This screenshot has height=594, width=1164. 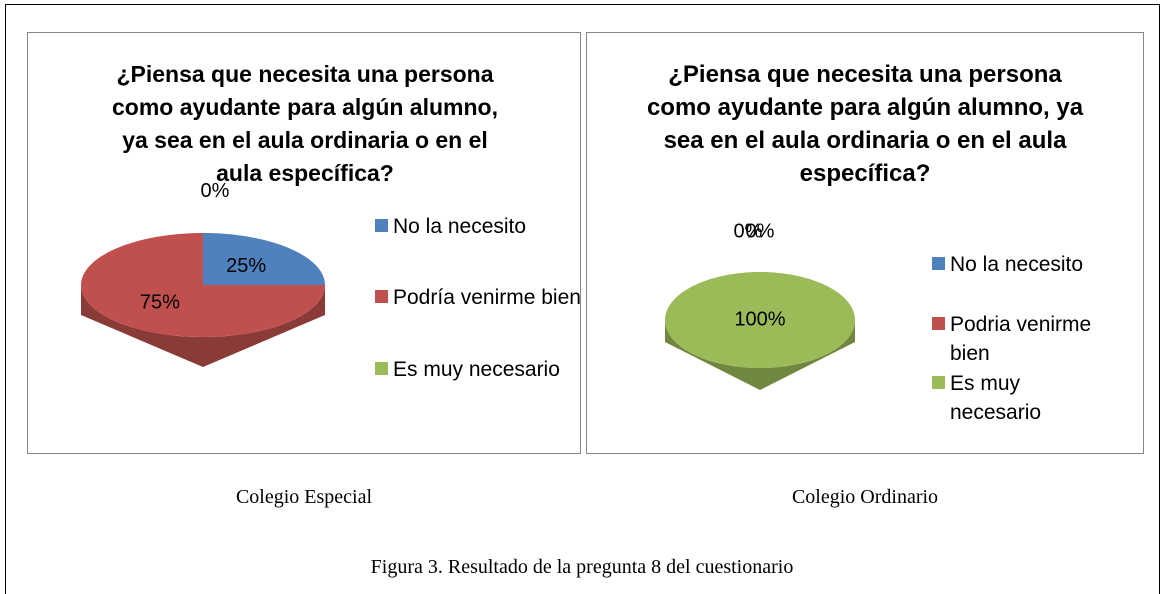 What do you see at coordinates (246, 266) in the screenshot?
I see `data-label: 25%` at bounding box center [246, 266].